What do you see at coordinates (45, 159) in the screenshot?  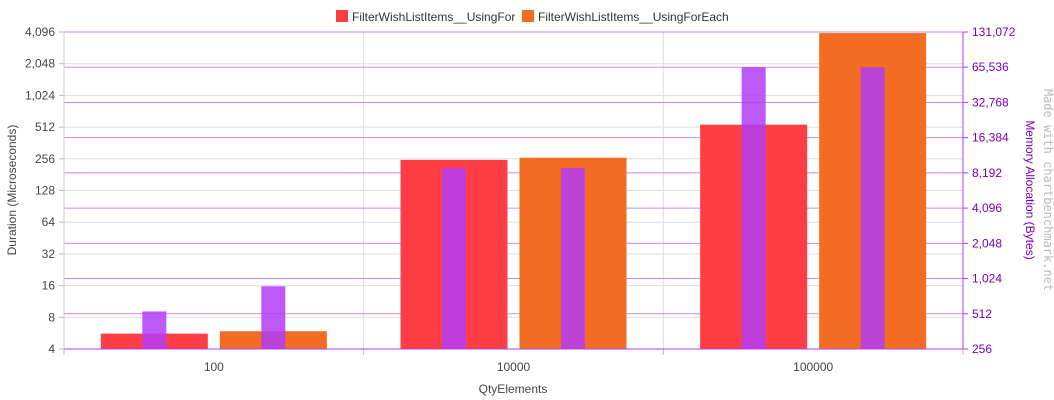 I see `y-tick-label: 256` at bounding box center [45, 159].